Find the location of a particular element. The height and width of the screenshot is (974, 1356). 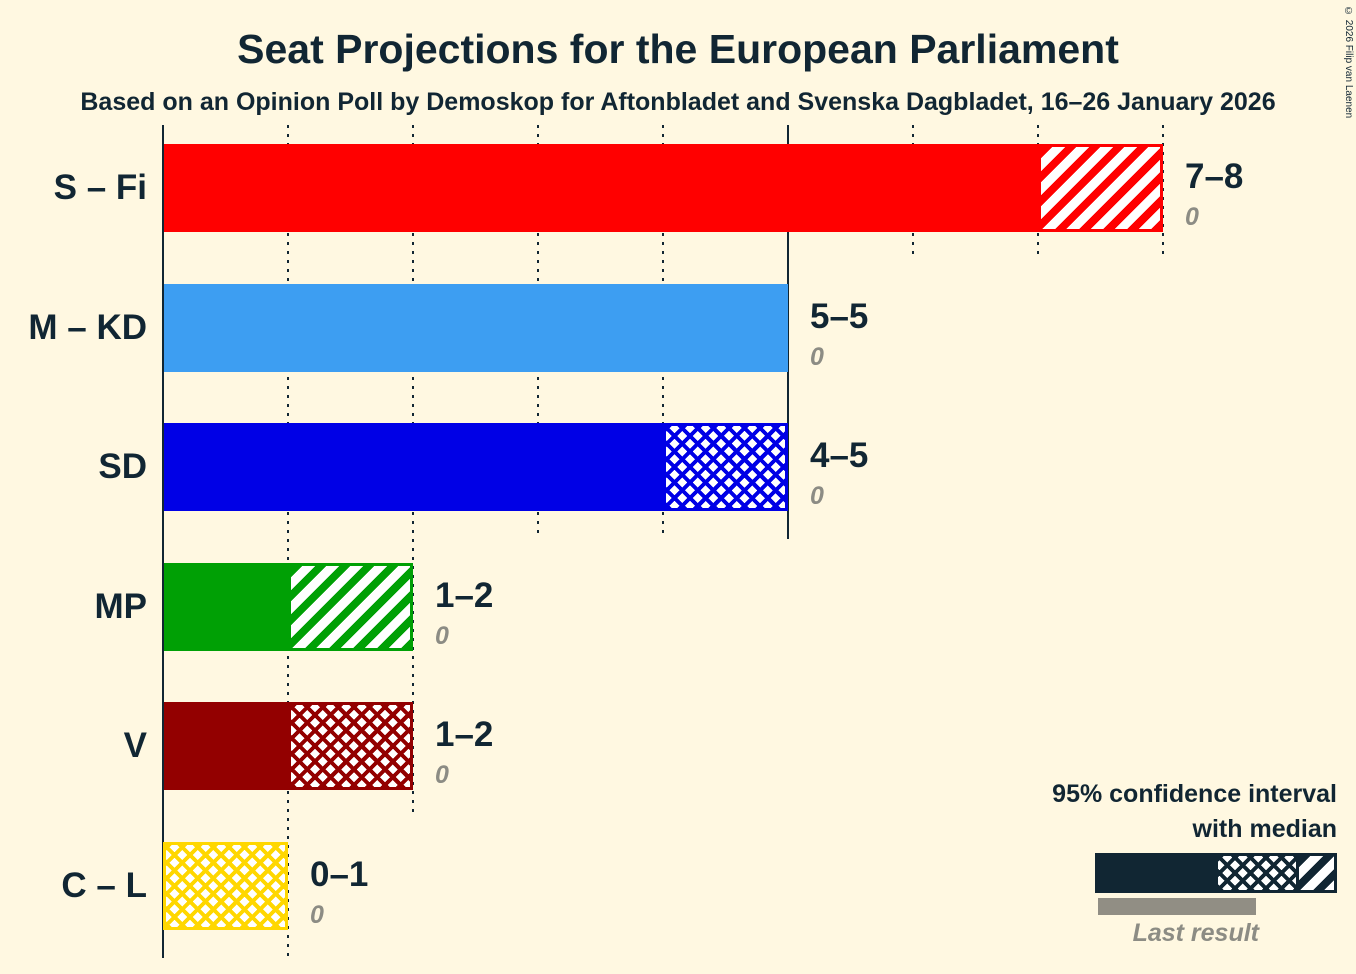

legend-title: 95% confidence interval with median is located at coordinates (1182, 812).